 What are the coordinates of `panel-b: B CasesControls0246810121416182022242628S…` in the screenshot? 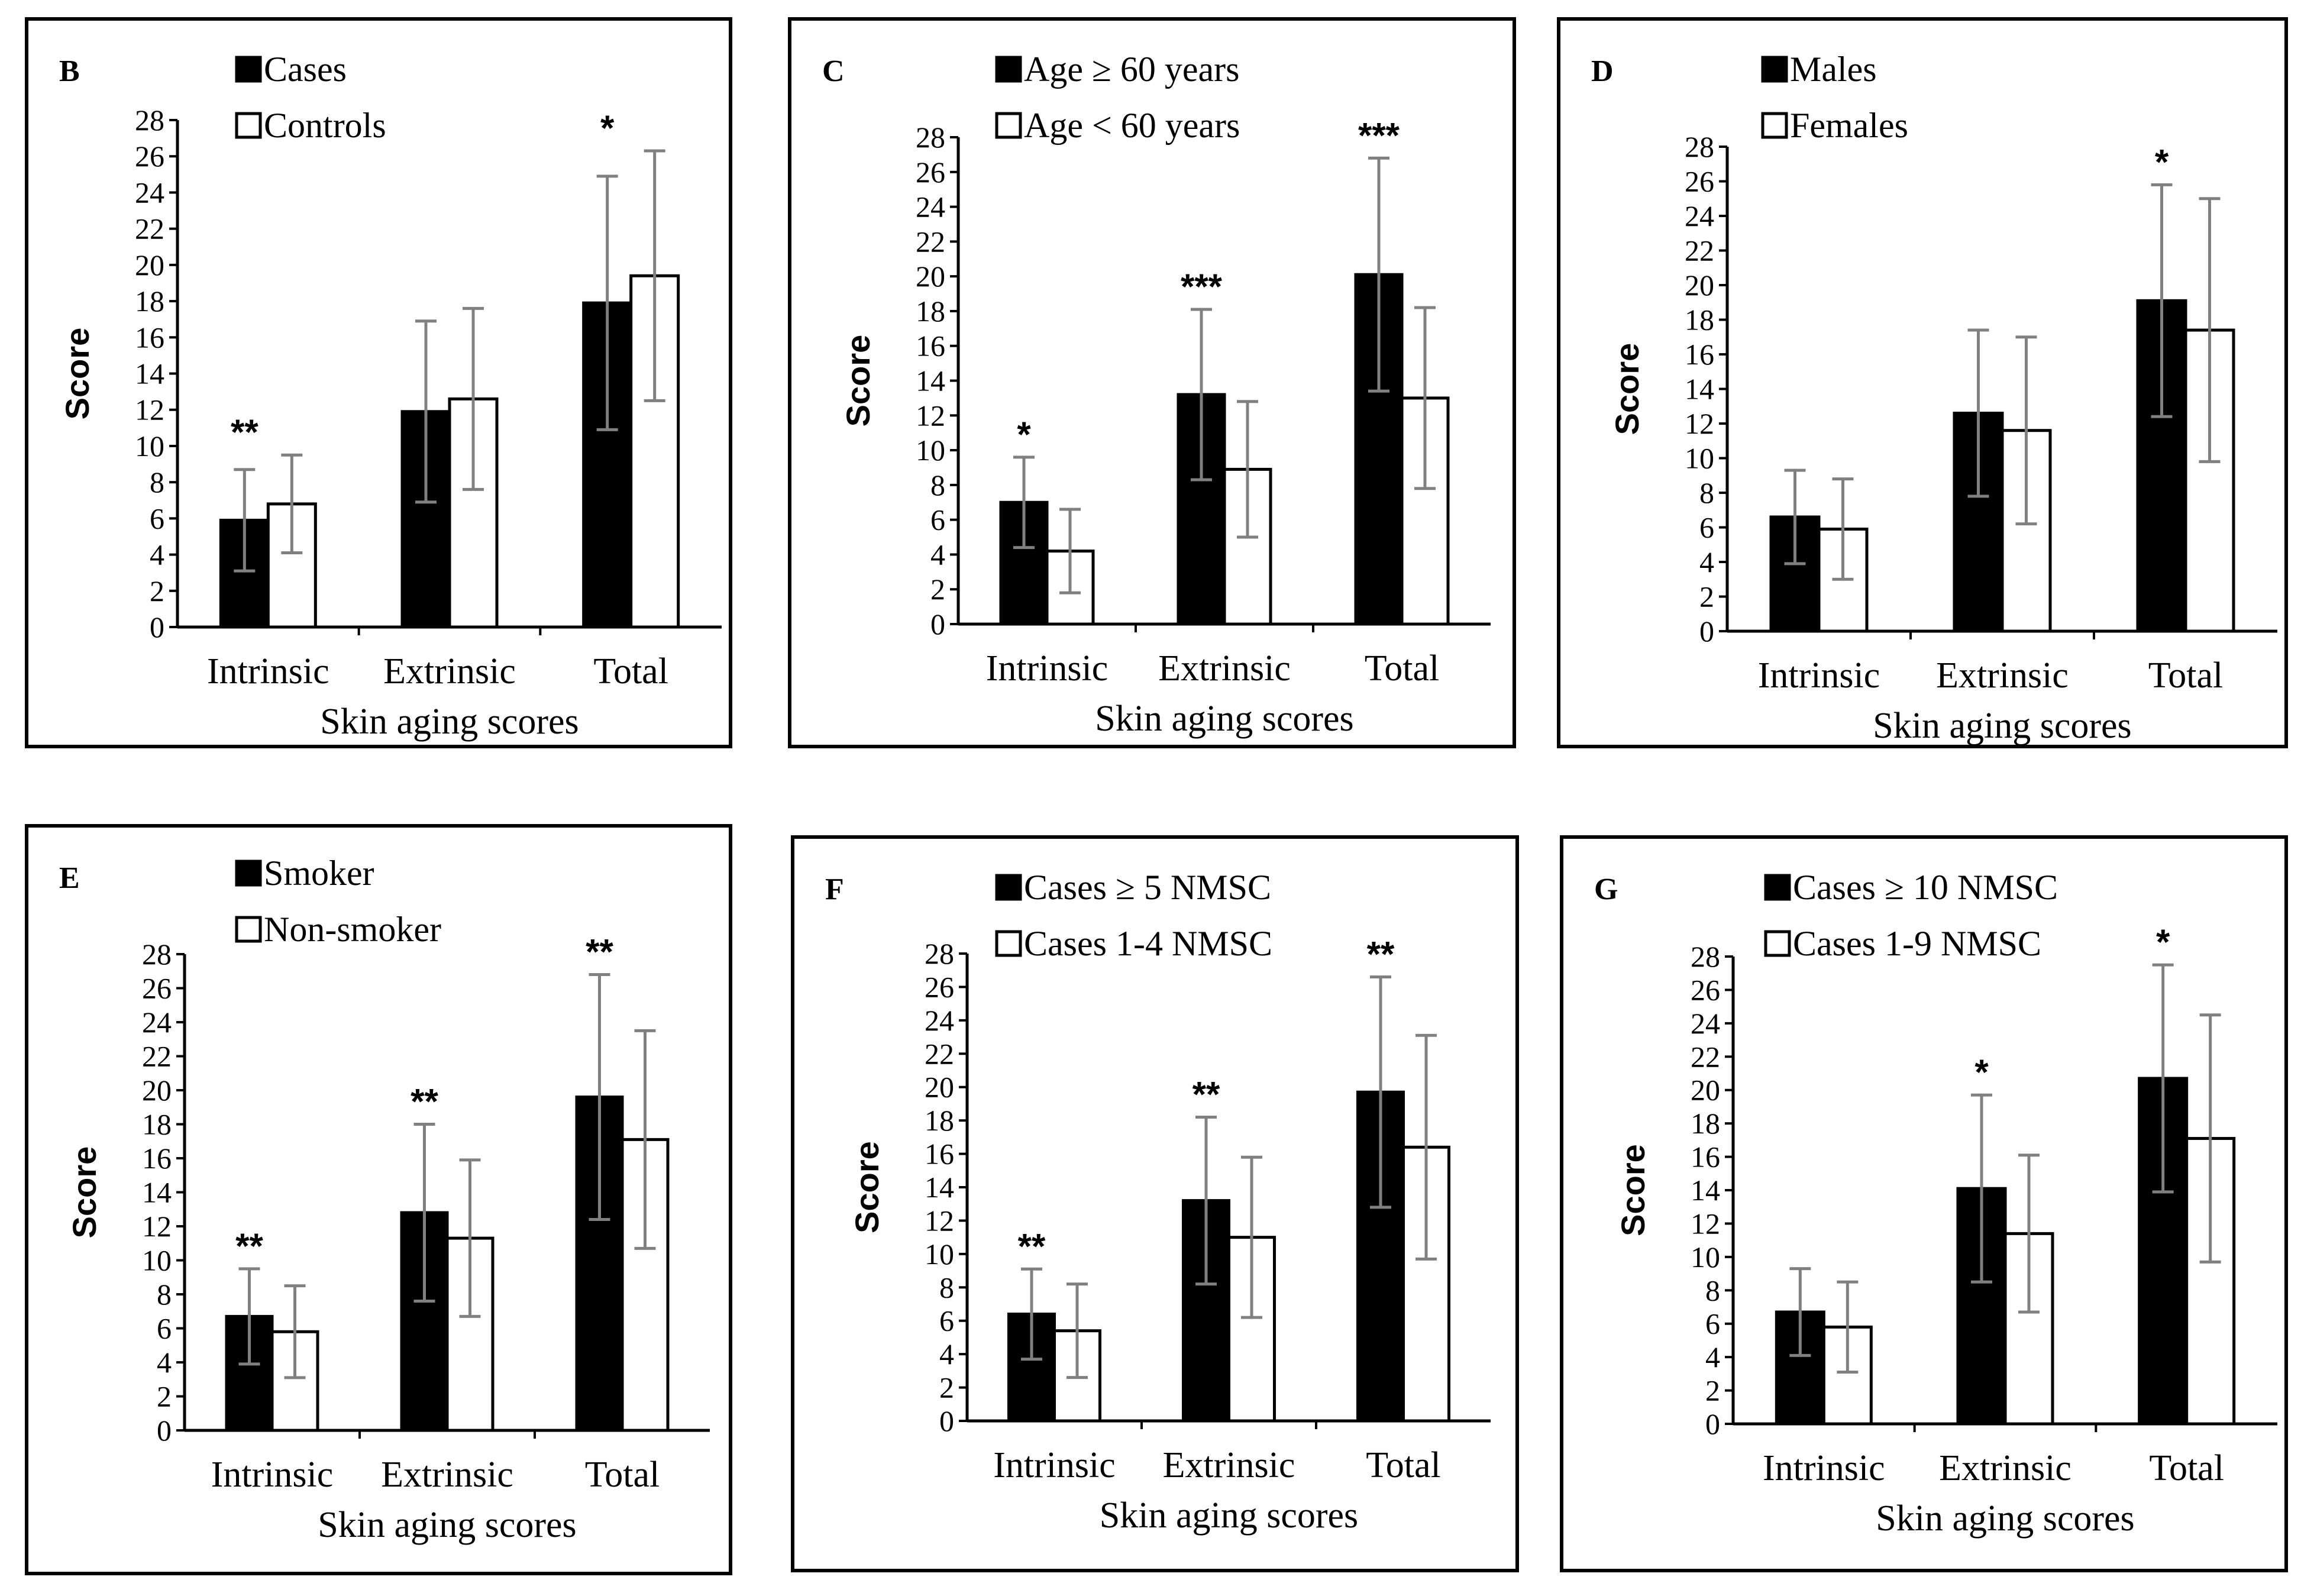 It's located at (378, 382).